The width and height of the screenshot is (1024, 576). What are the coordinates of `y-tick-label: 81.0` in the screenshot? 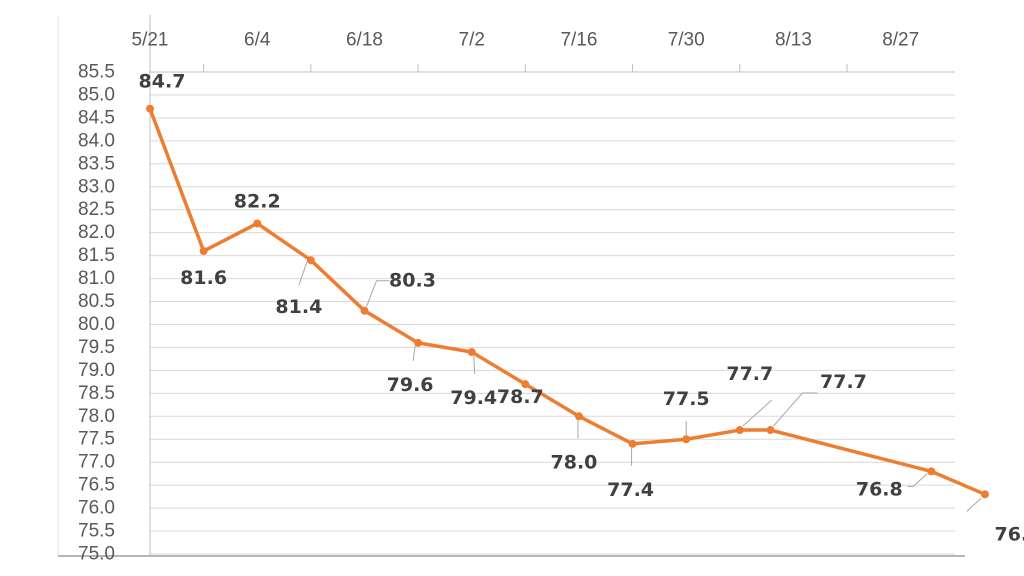 It's located at (96, 278).